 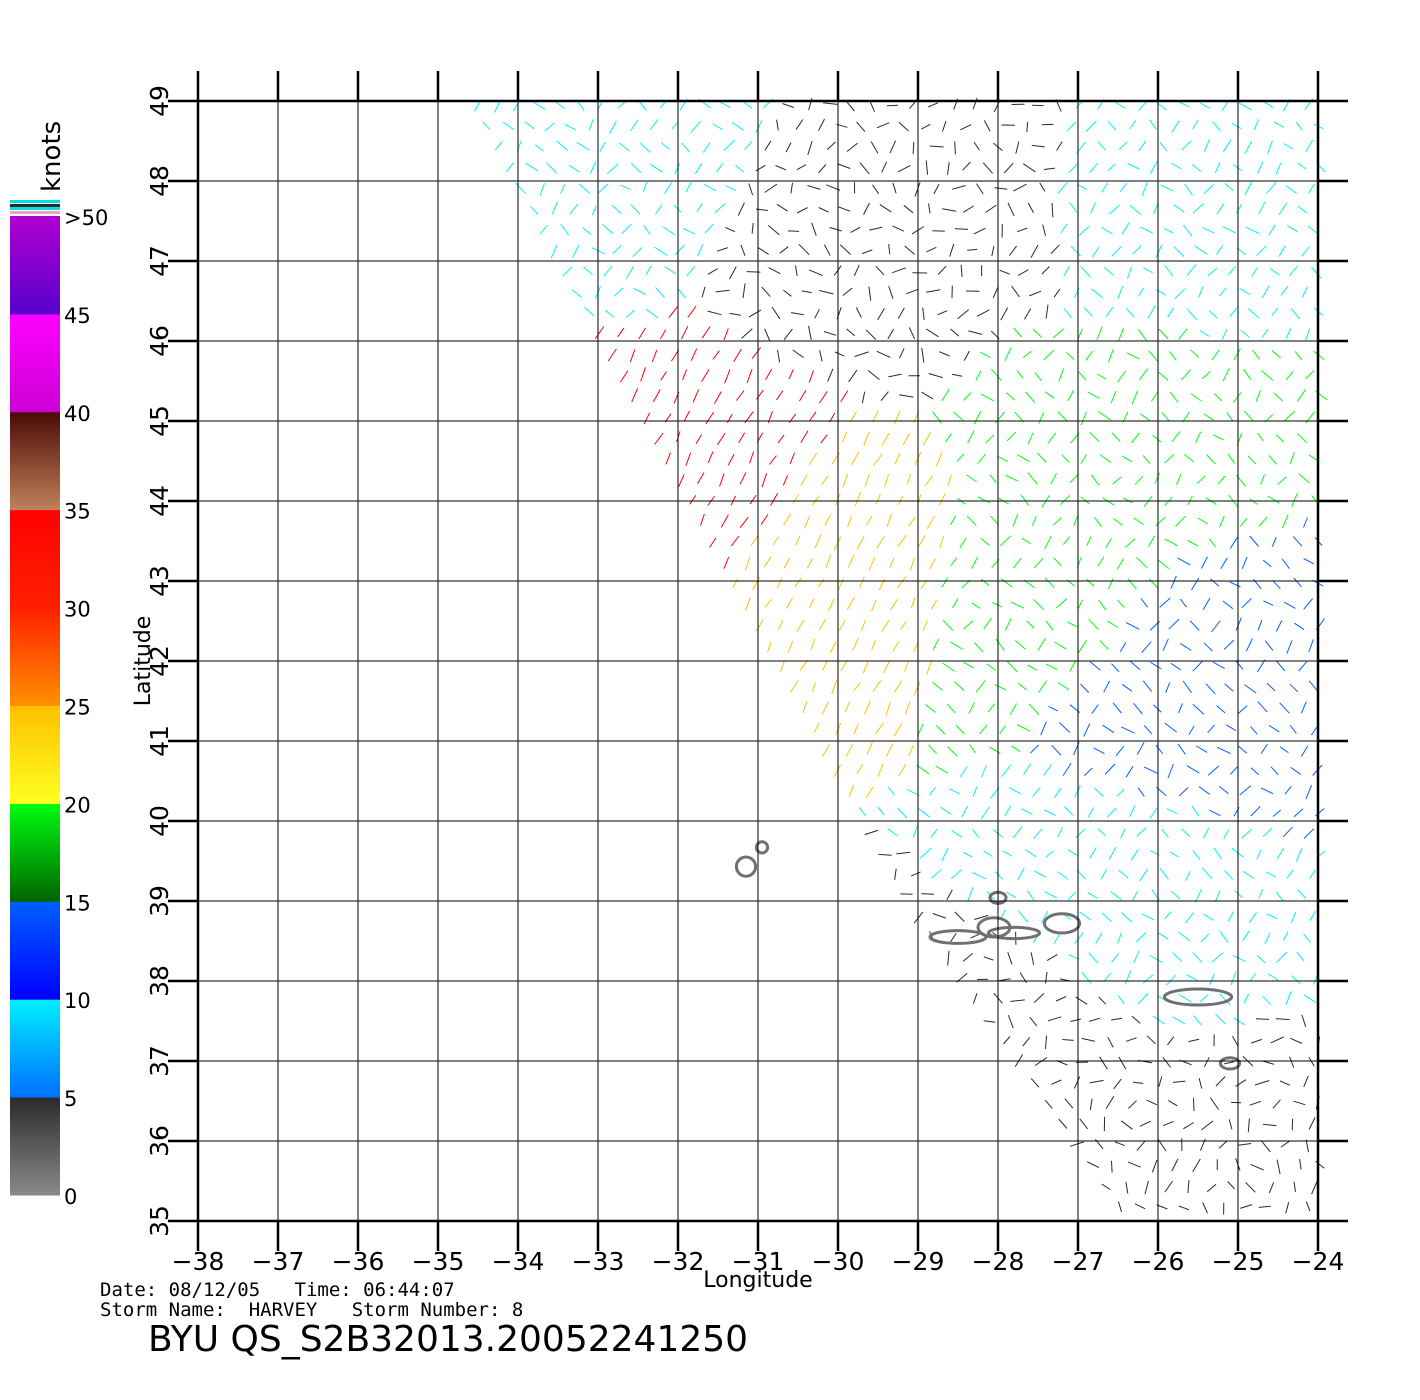 I want to click on island-outline, so click(x=762, y=847).